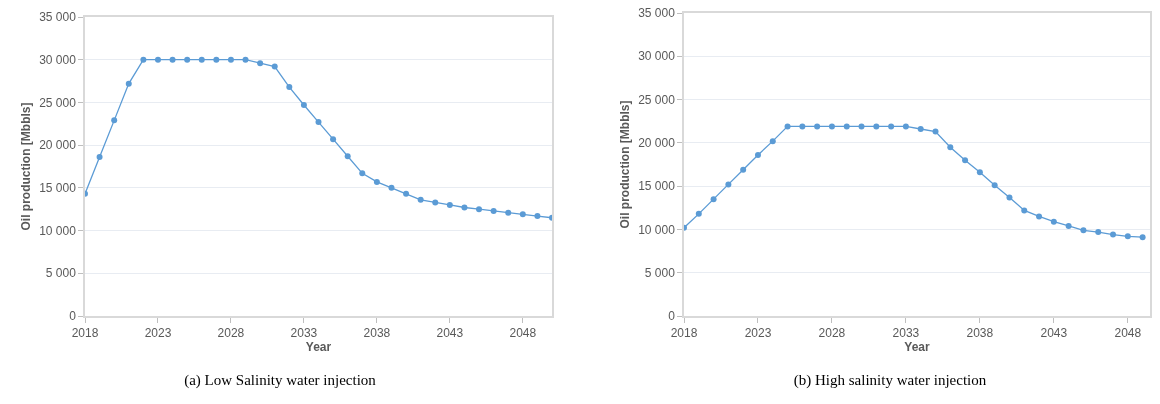 The width and height of the screenshot is (1160, 404). What do you see at coordinates (890, 380) in the screenshot?
I see `text: (b) High salinity water injection` at bounding box center [890, 380].